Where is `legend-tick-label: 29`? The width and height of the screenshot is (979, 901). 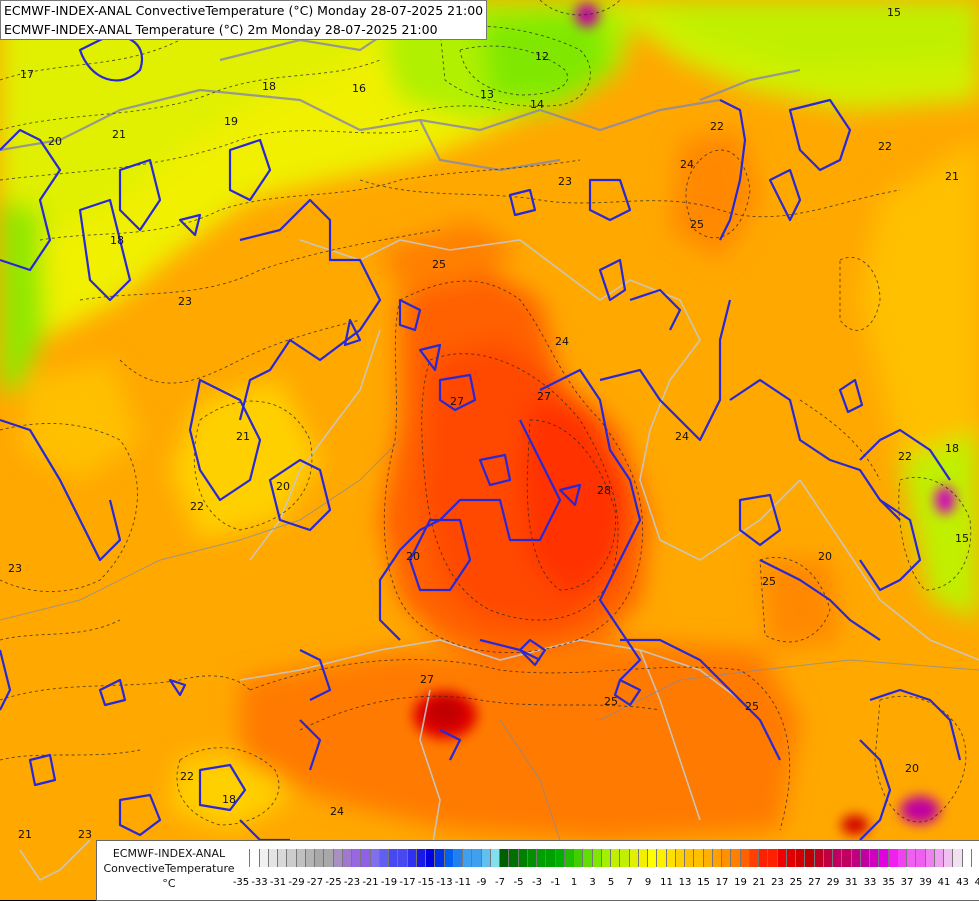
legend-tick-label: 29 is located at coordinates (833, 882).